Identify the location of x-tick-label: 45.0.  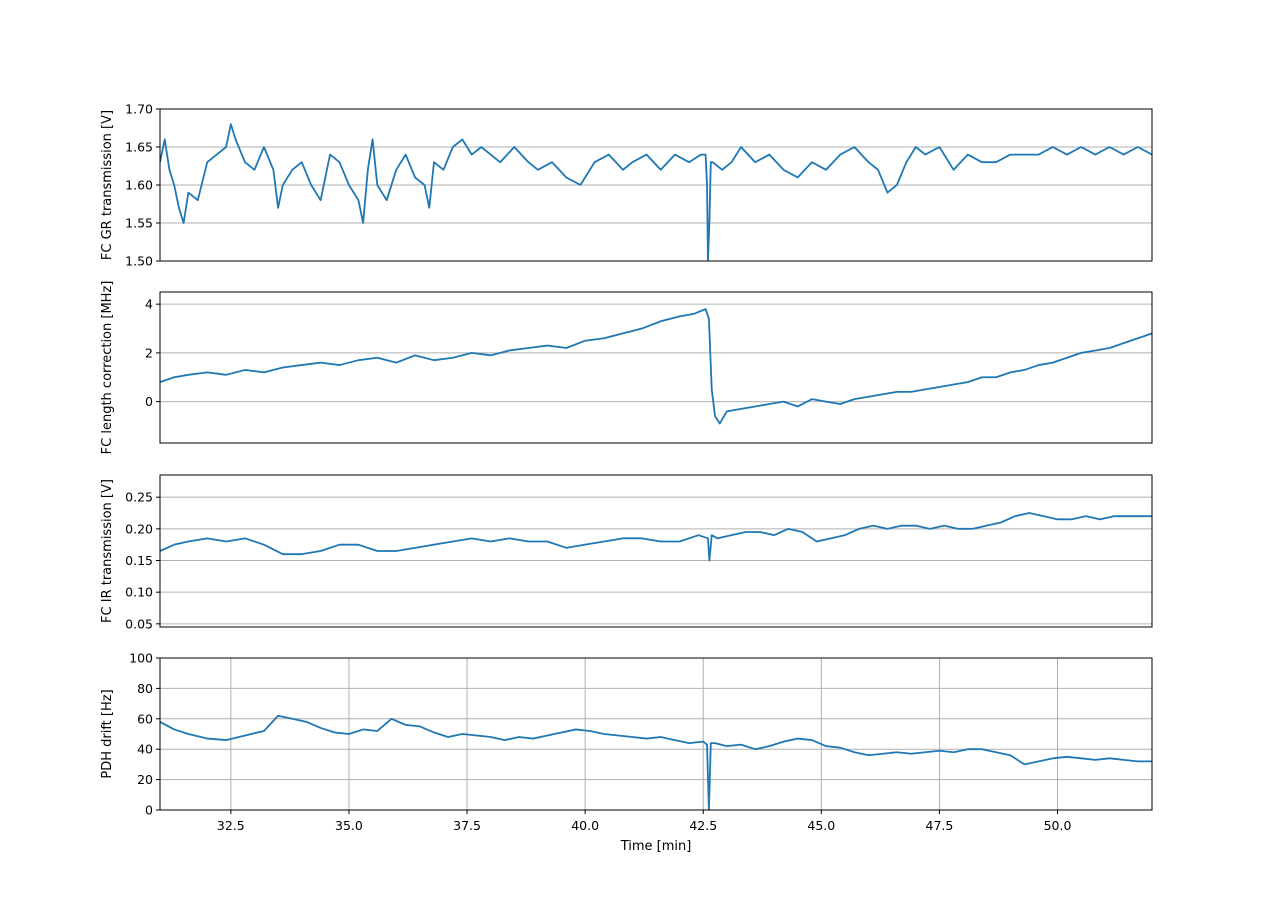
(821, 825).